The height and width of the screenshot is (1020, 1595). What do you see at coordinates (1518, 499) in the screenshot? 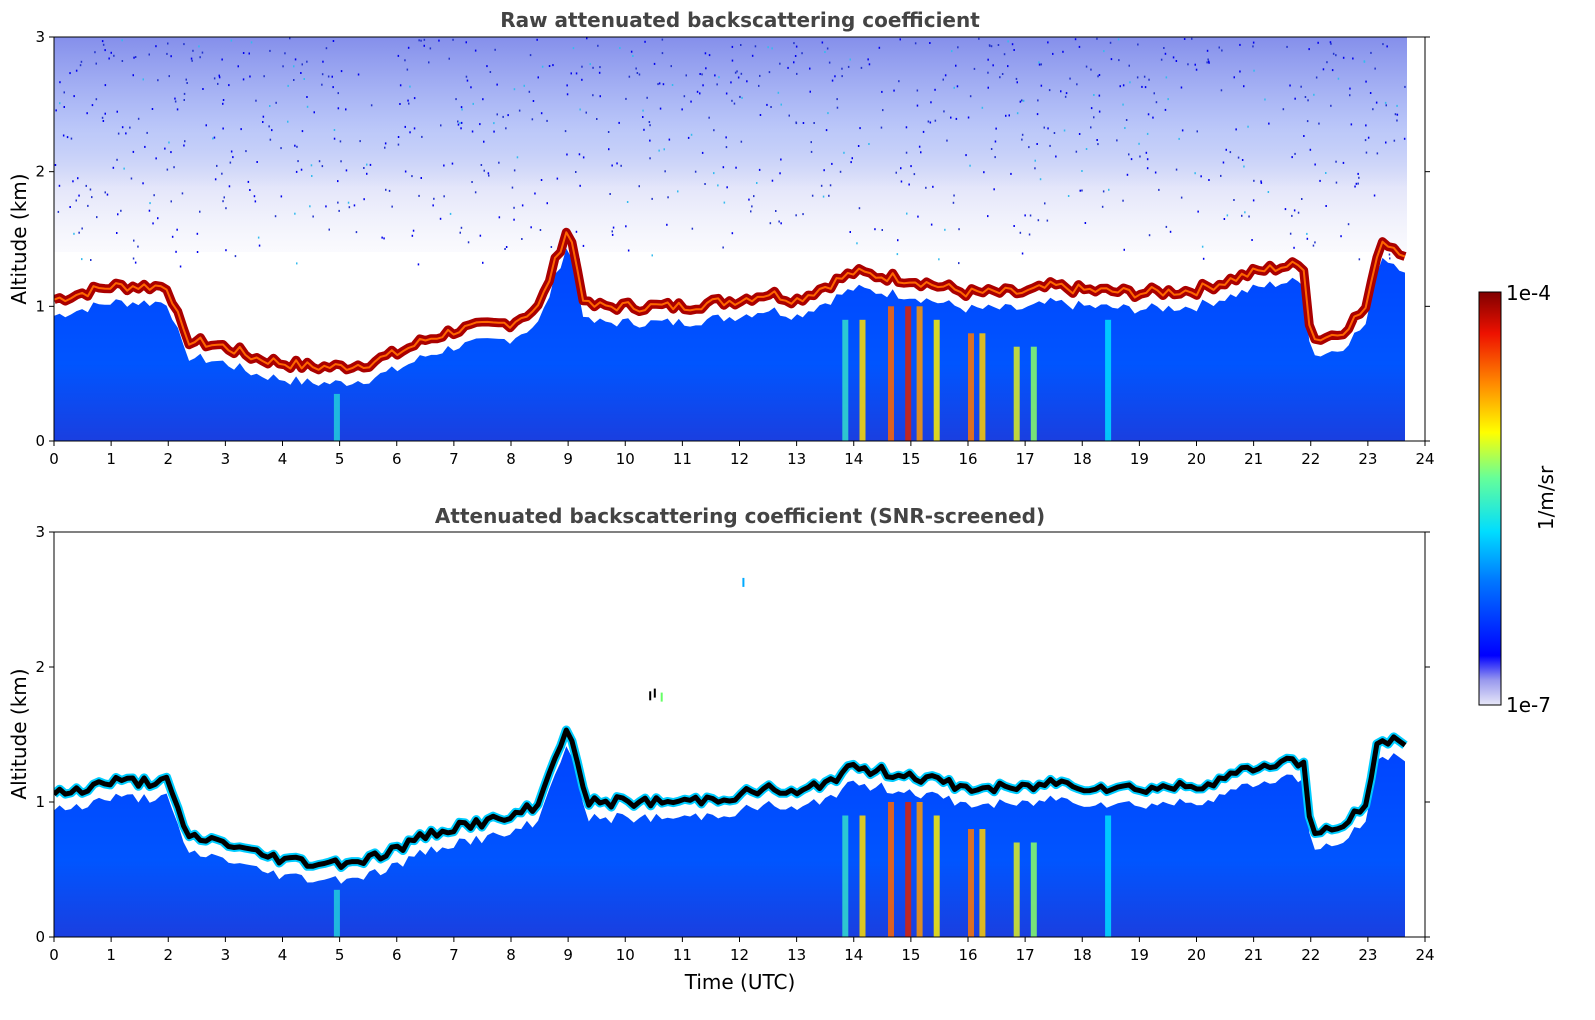
I see `colorbar: 1e-4 1e-7 1/m/sr` at bounding box center [1518, 499].